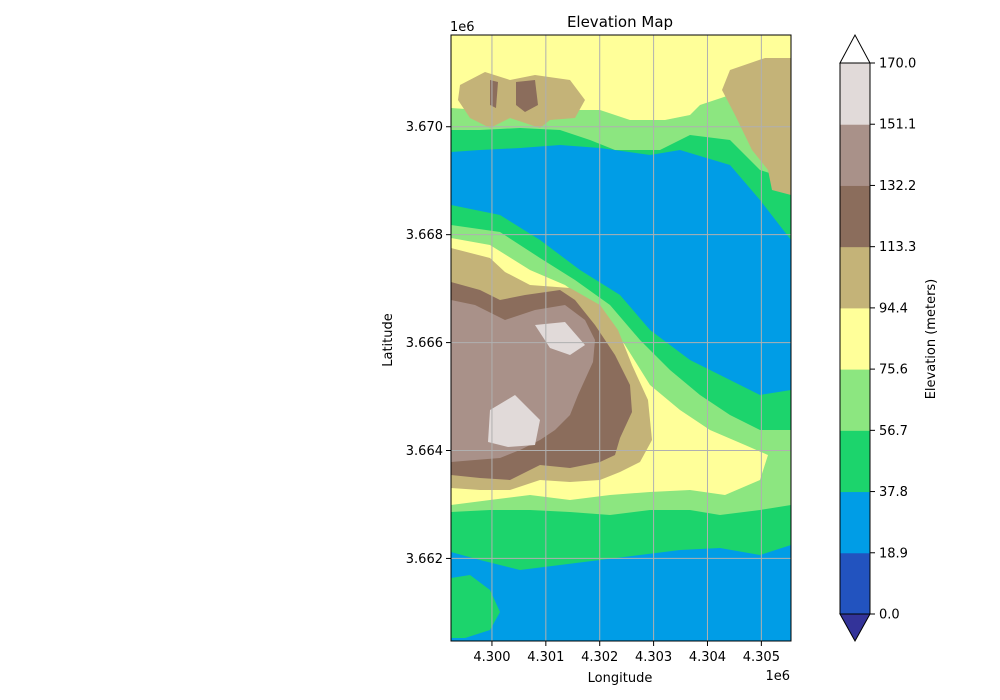 The image size is (1000, 700). What do you see at coordinates (897, 186) in the screenshot?
I see `colorbar-tick-label: 132.2` at bounding box center [897, 186].